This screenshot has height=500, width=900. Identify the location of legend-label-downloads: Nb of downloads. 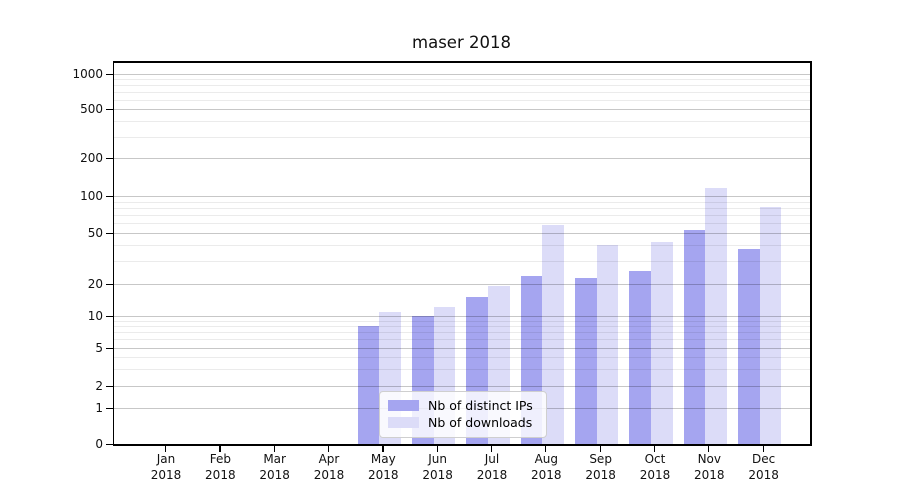
(480, 422).